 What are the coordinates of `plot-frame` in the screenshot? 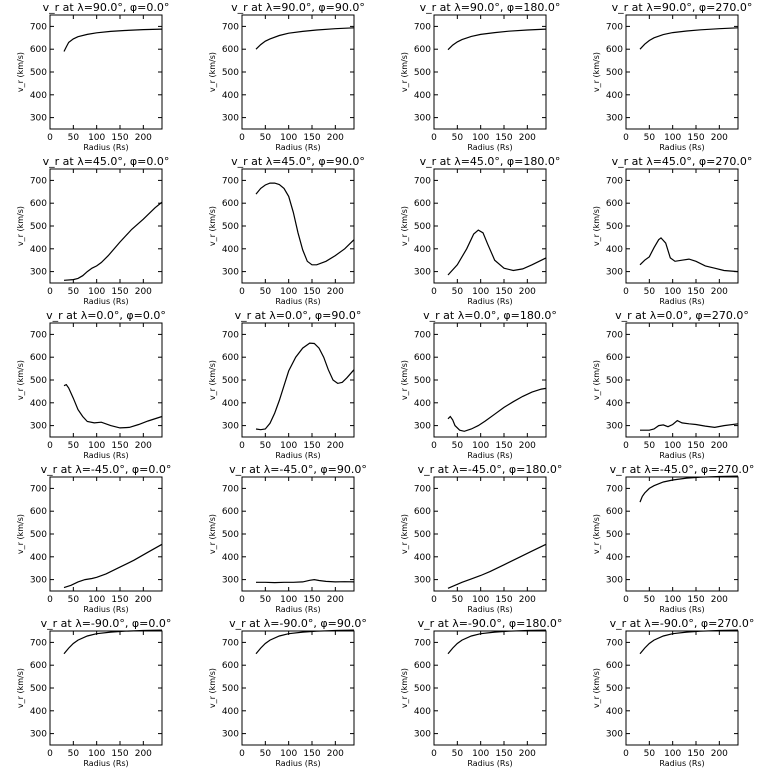 It's located at (490, 72).